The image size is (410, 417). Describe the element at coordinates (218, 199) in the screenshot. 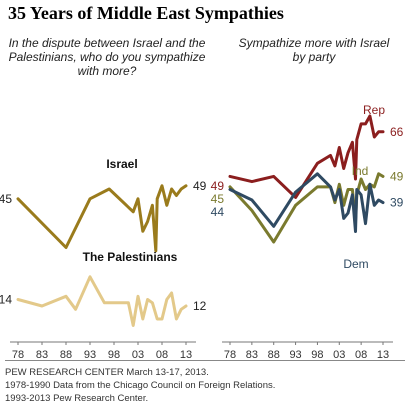

I see `right-start-label: 45` at that location.